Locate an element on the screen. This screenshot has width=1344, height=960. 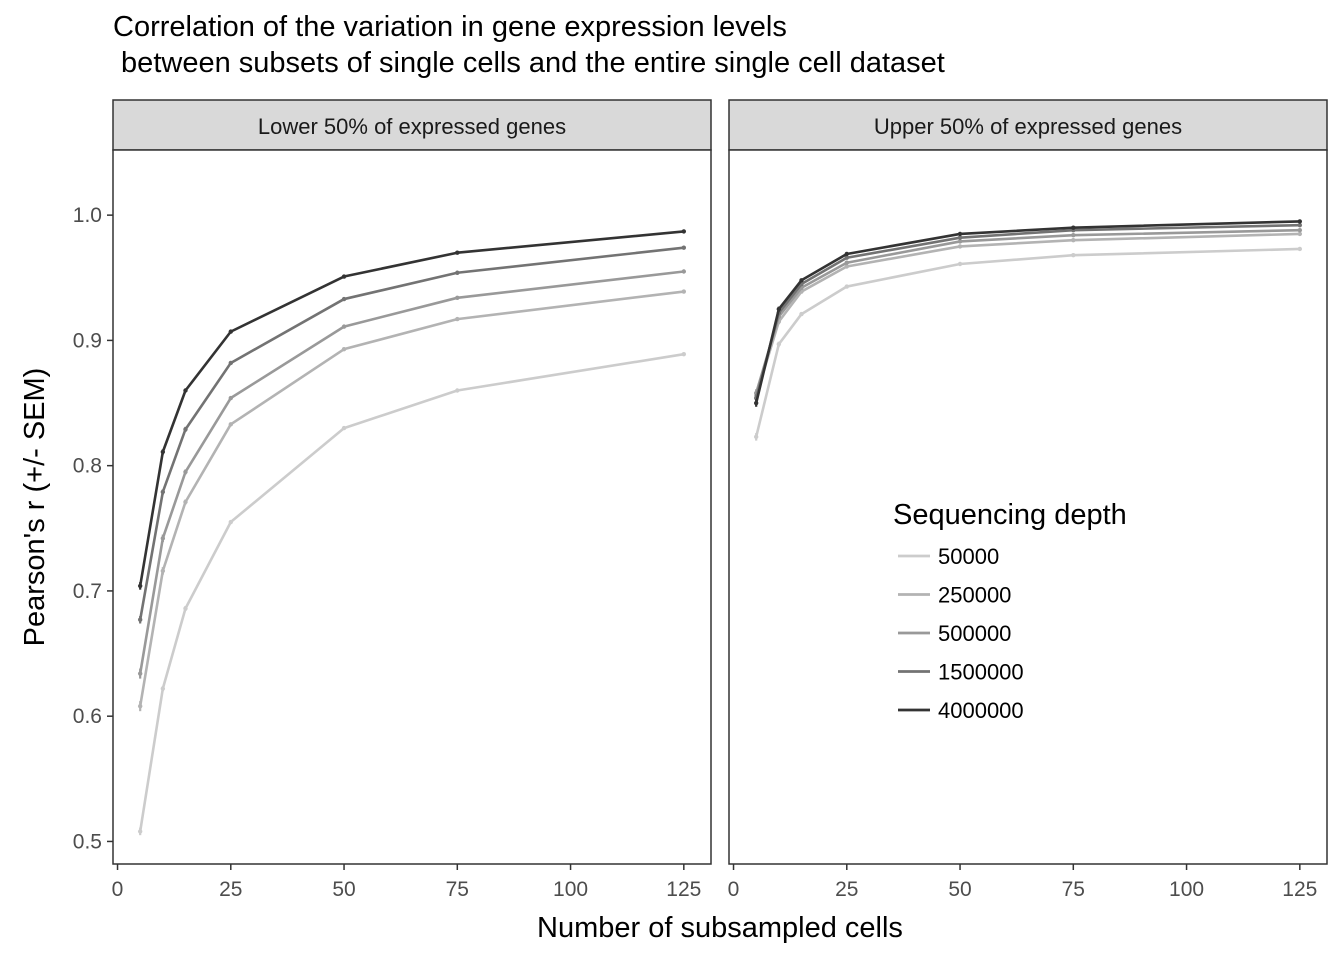
strip-label-lower-50: Lower 50% of expressed genes is located at coordinates (412, 126).